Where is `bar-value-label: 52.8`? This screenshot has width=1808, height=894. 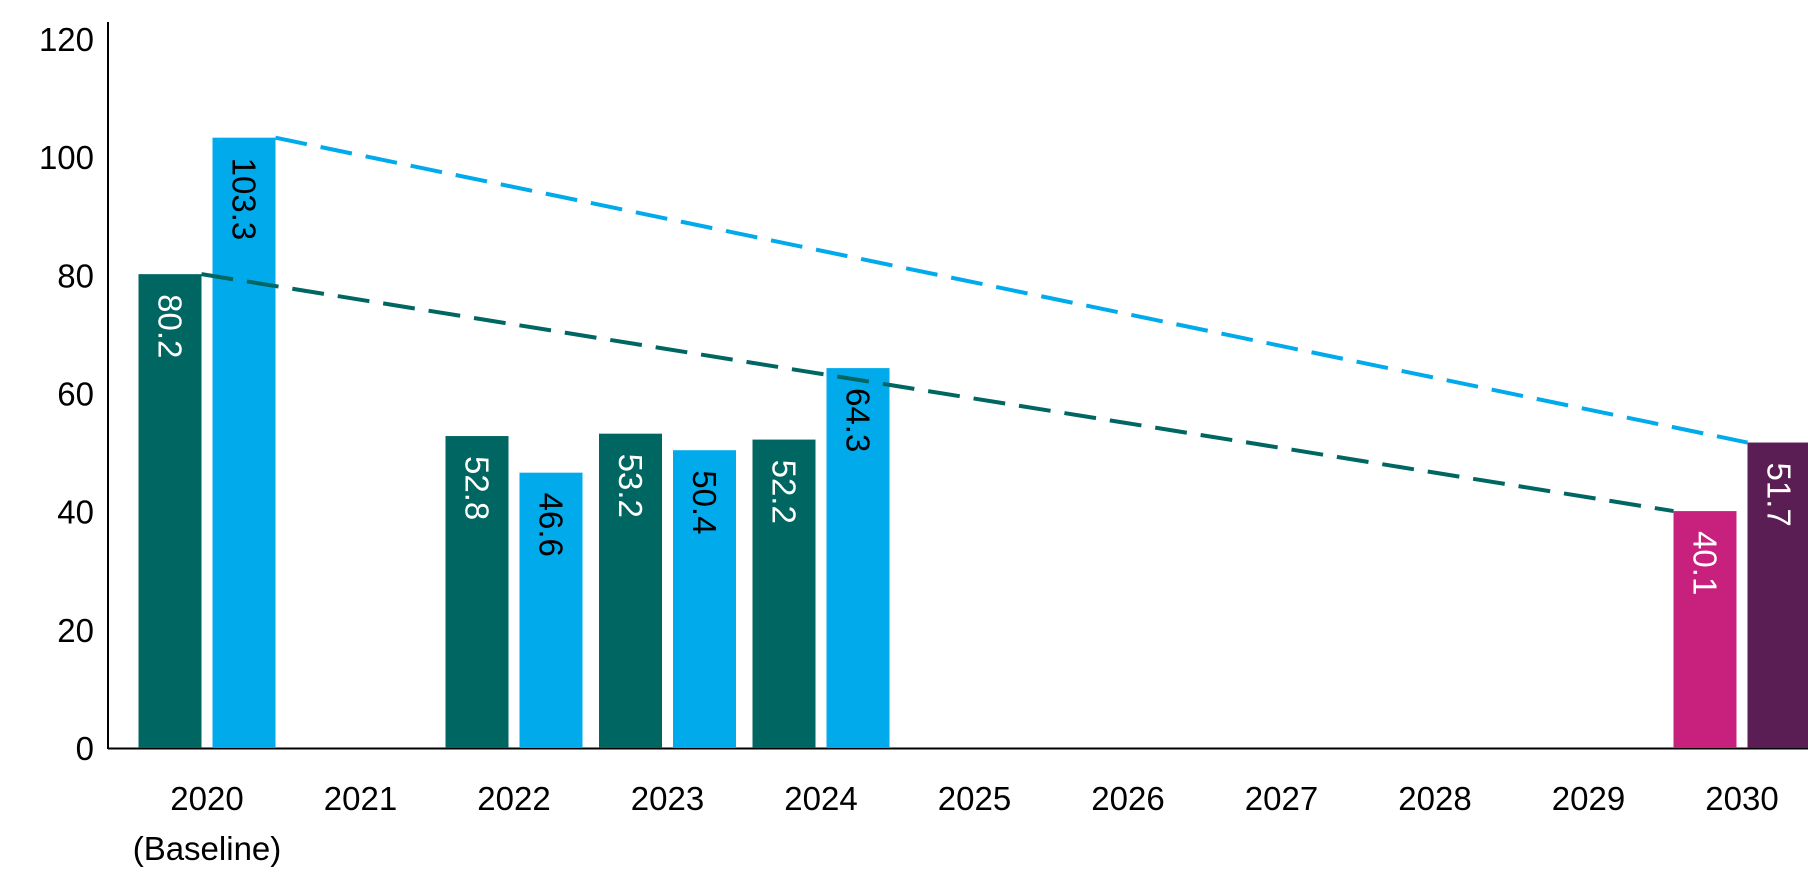
bar-value-label: 52.8 is located at coordinates (477, 488).